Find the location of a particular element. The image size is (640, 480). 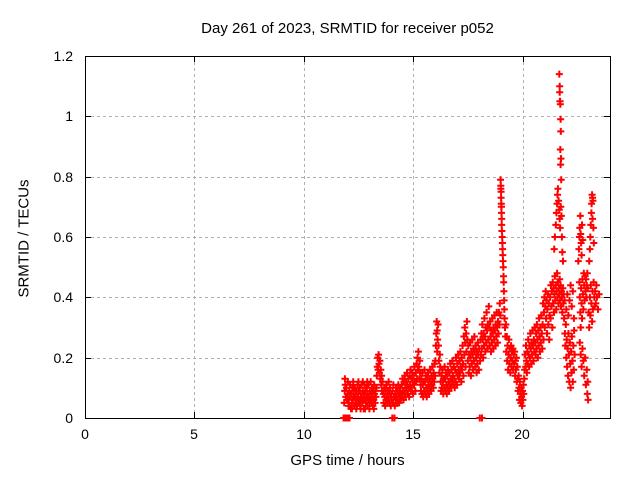

y-tick-label: 0.6 is located at coordinates (63, 237).